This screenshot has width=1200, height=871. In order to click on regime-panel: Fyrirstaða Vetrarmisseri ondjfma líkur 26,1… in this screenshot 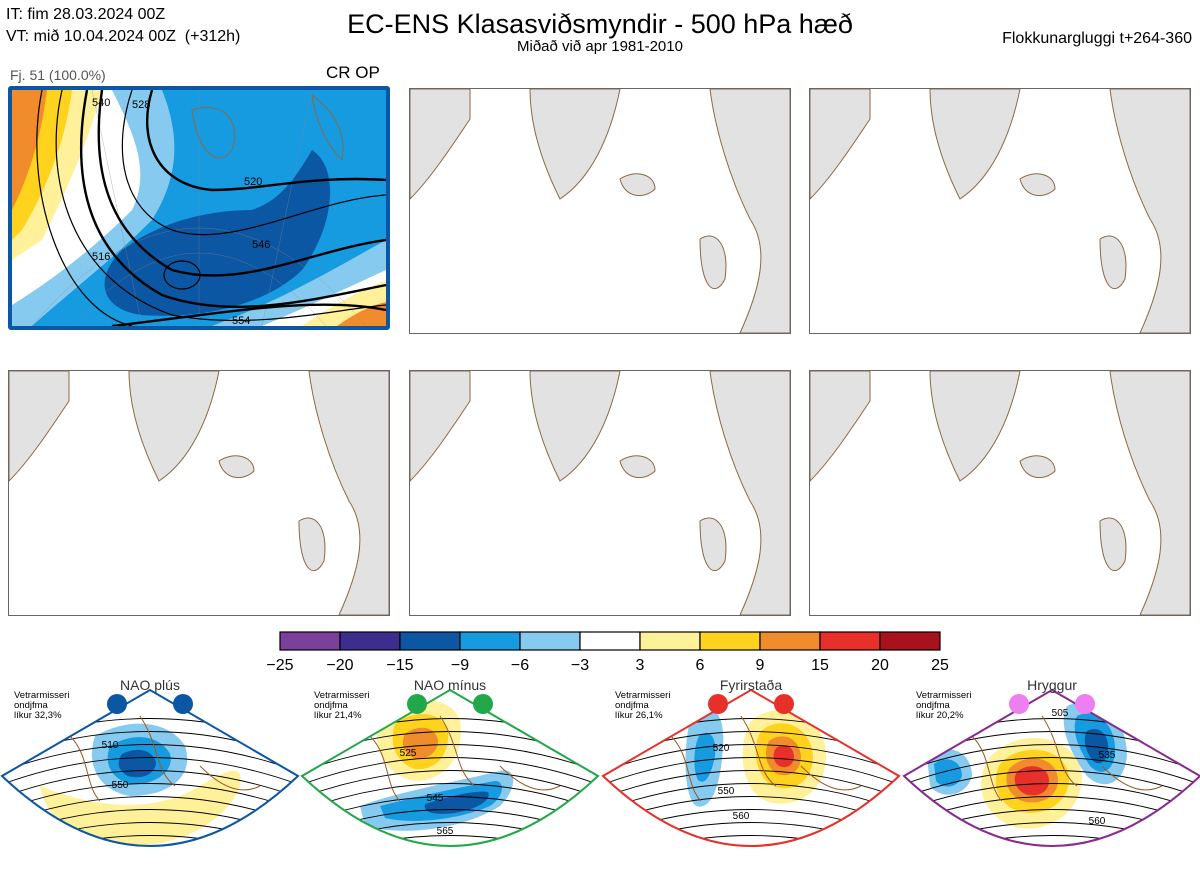, I will do `click(751, 773)`.